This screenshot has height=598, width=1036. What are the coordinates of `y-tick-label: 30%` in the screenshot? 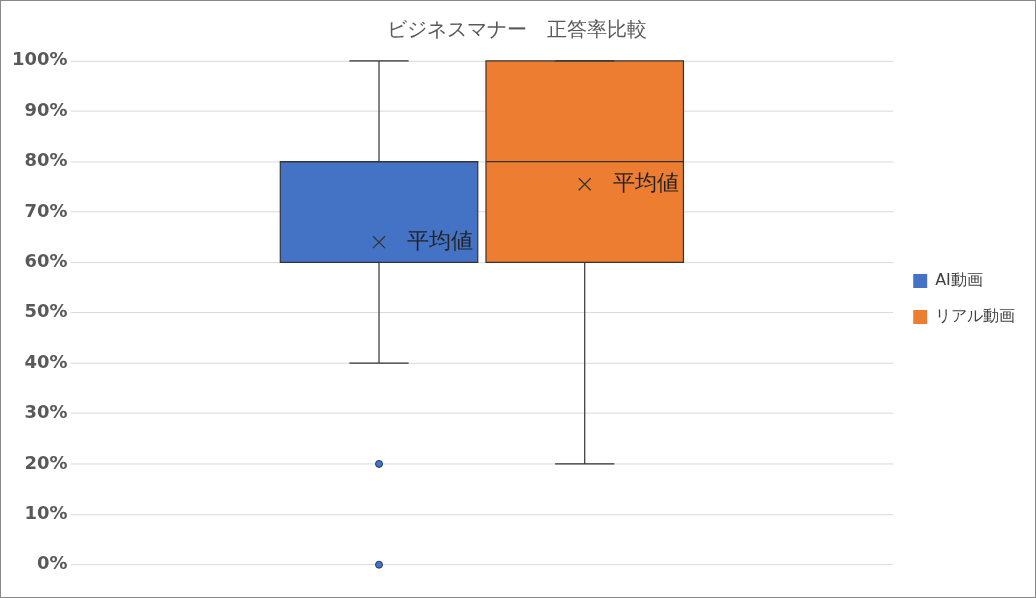 It's located at (46, 412).